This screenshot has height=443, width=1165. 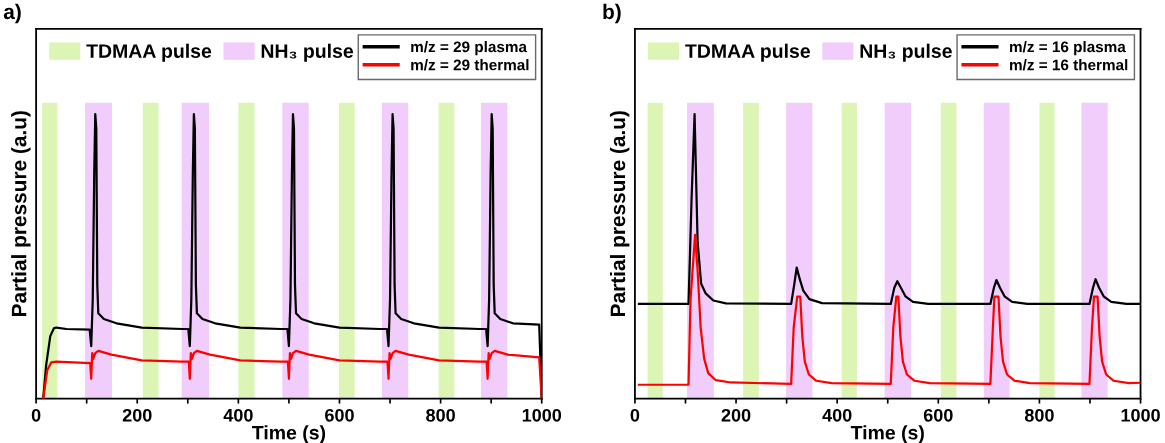 What do you see at coordinates (1069, 65) in the screenshot?
I see `legend-label: m/z = 16 thermal` at bounding box center [1069, 65].